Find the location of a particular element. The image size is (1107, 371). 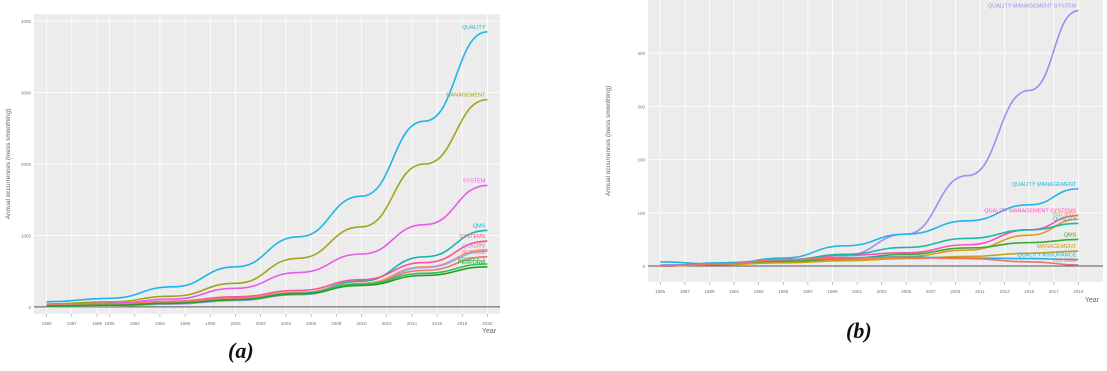

x-tick-label: 1994 is located at coordinates (160, 323).